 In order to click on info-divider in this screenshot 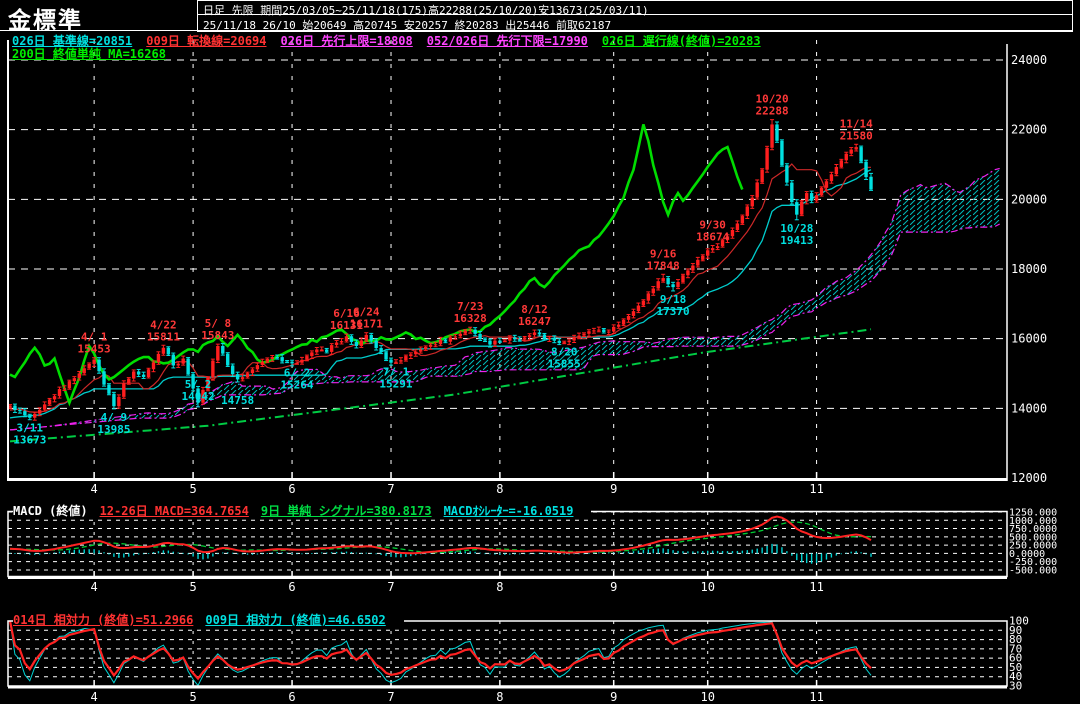, I will do `click(635, 14)`.